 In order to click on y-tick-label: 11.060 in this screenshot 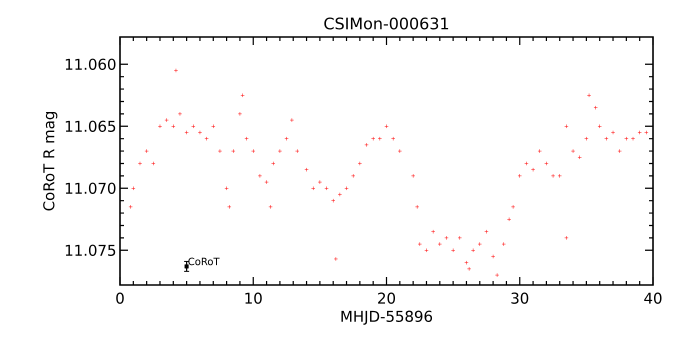, I will do `click(91, 64)`.